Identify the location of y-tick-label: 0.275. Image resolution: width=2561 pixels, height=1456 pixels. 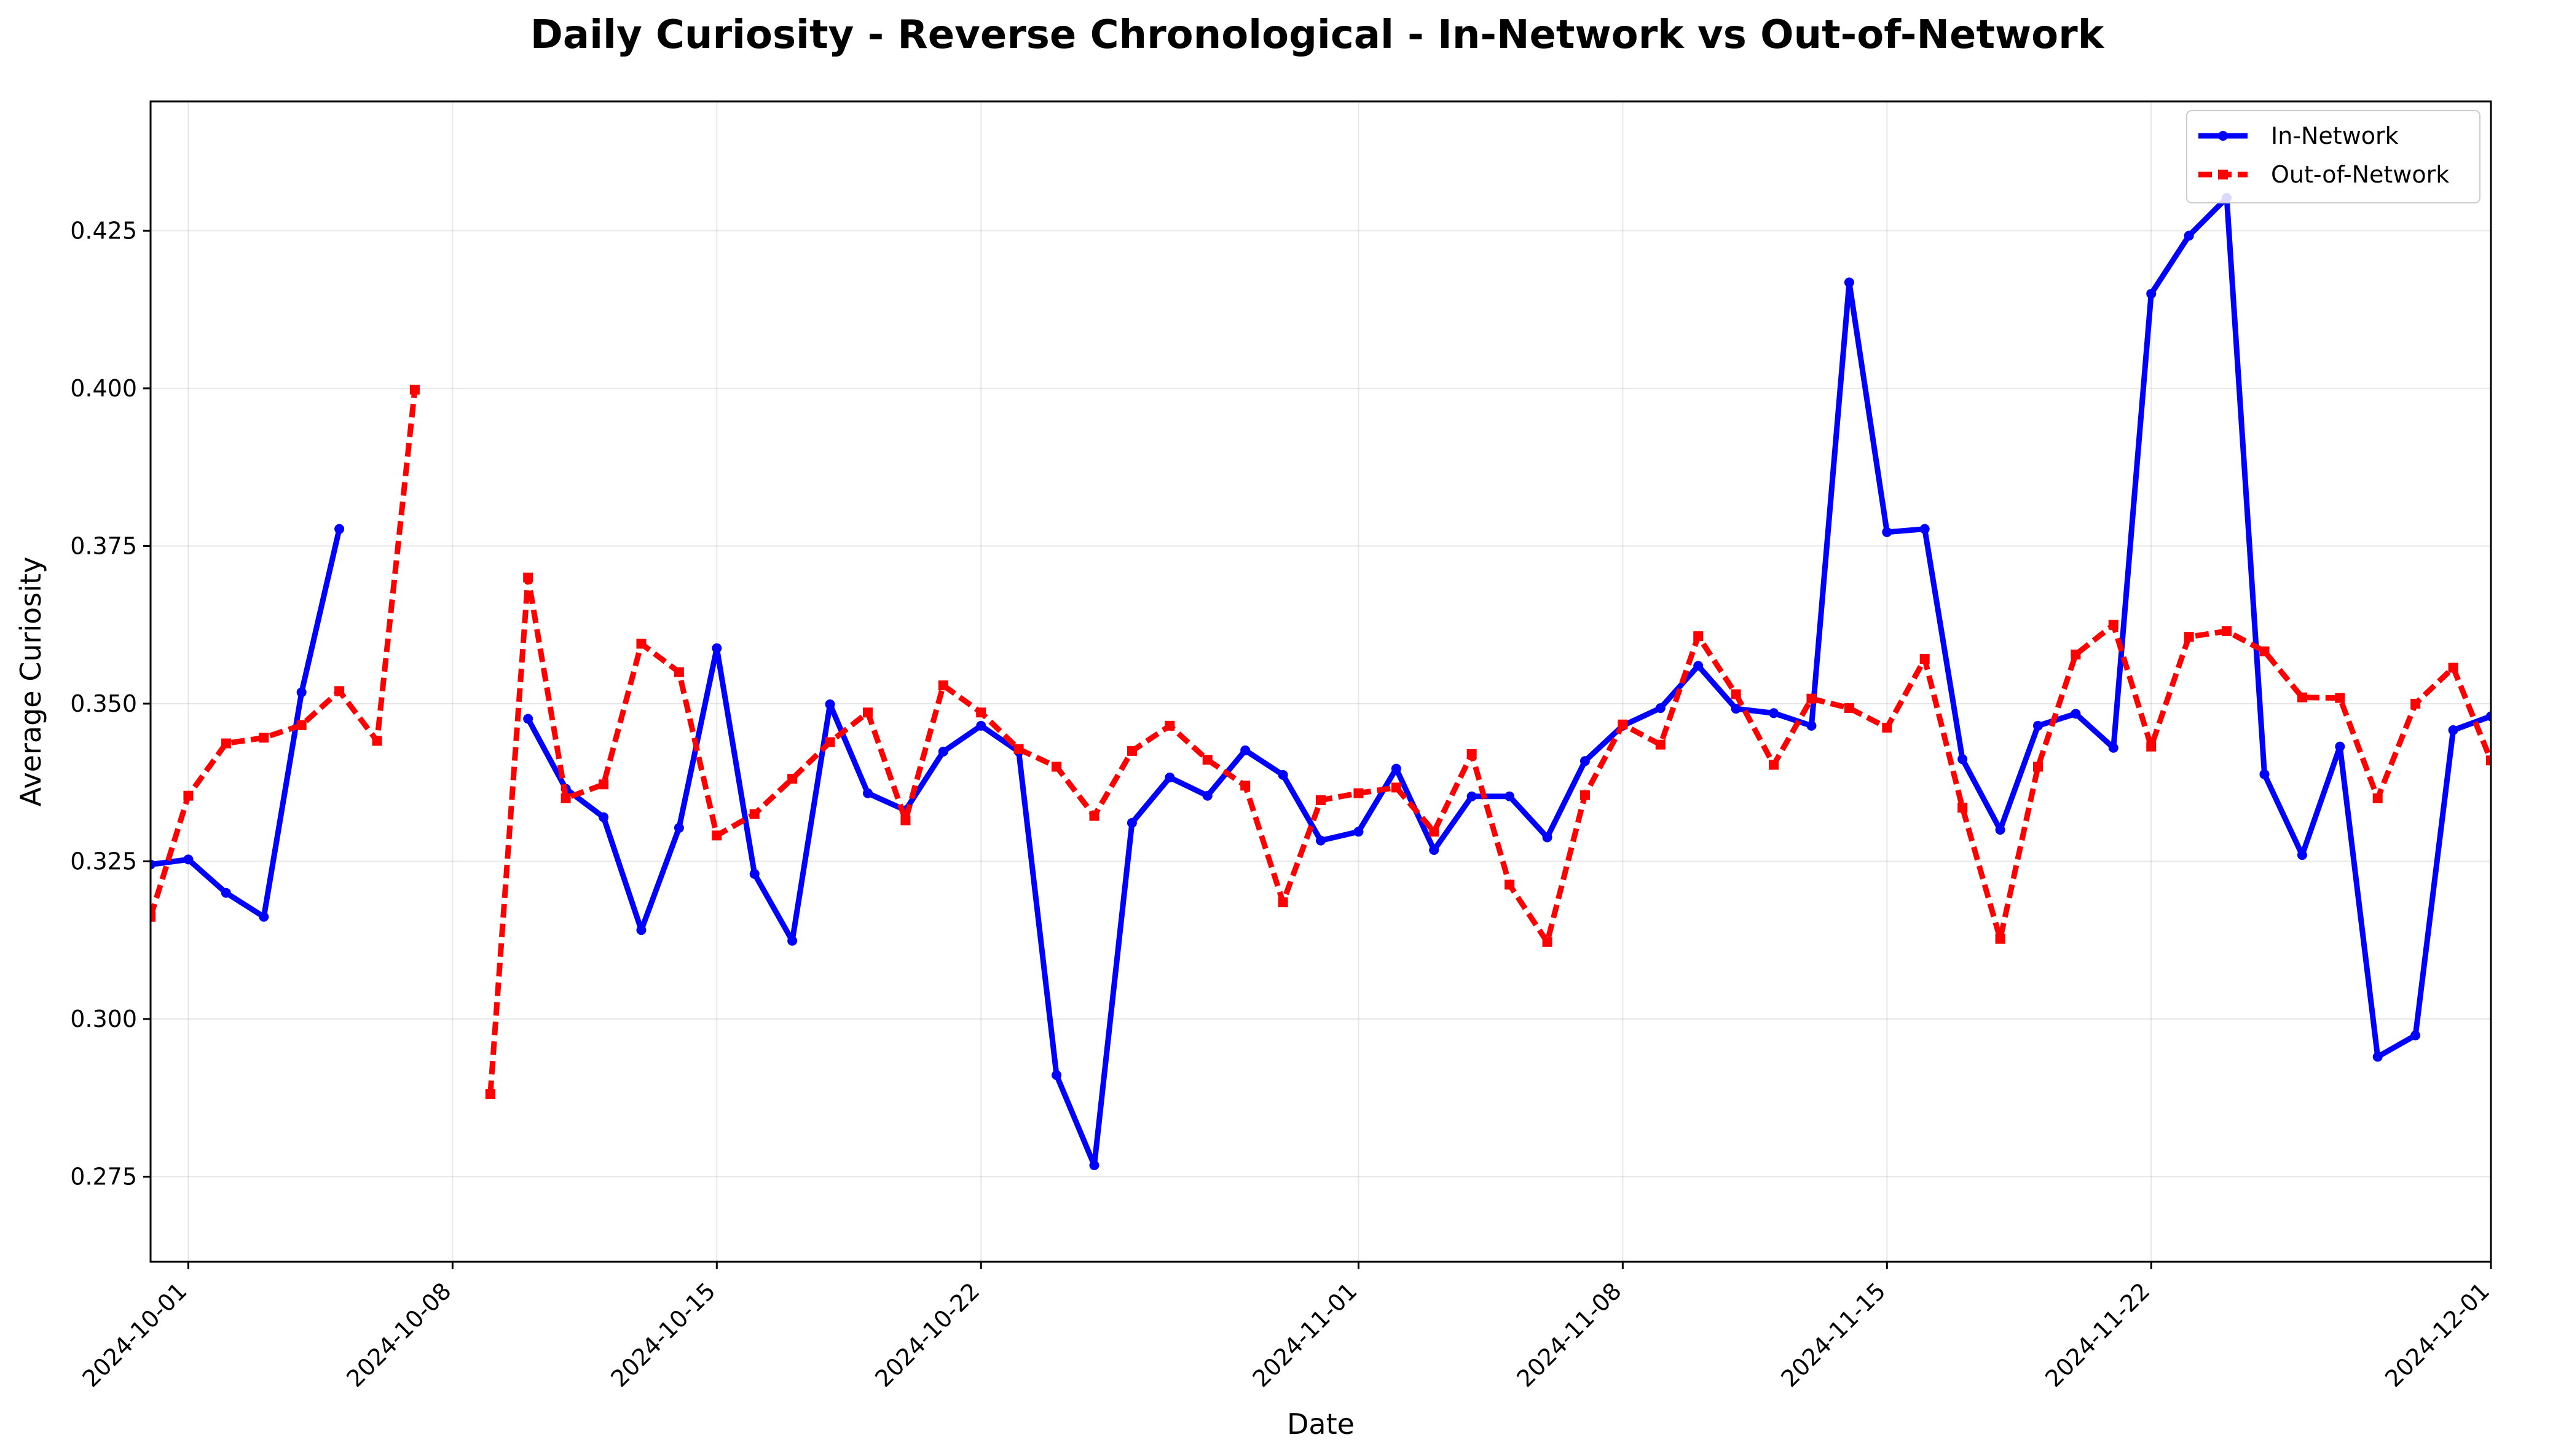
(103, 1176).